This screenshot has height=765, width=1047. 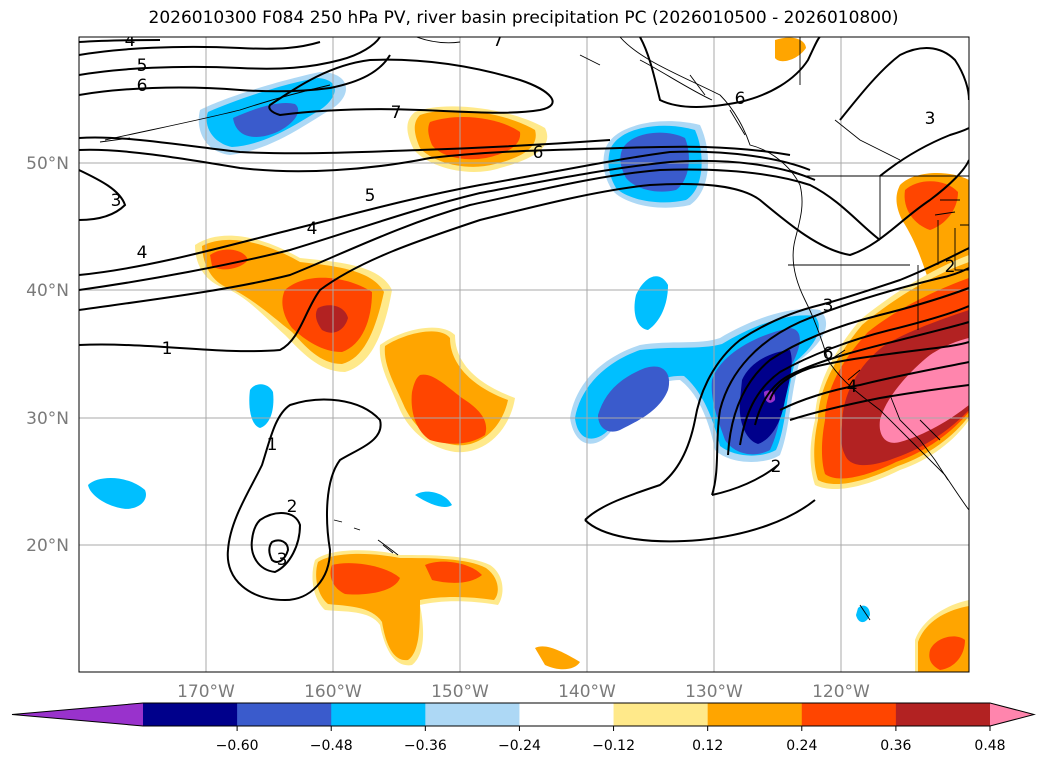 What do you see at coordinates (714, 692) in the screenshot?
I see `lon-tick-label: 130°W` at bounding box center [714, 692].